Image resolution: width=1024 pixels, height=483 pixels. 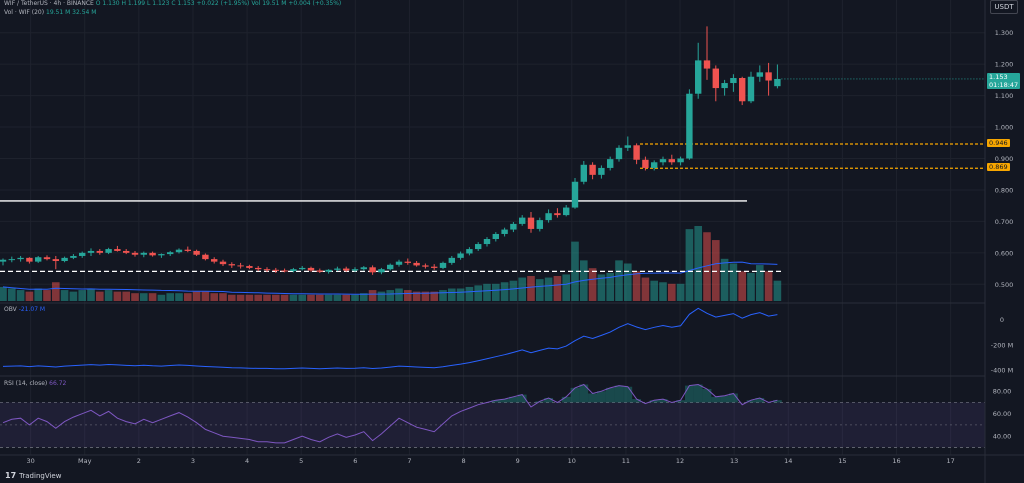 What do you see at coordinates (572, 461) in the screenshot?
I see `time-tick-label: 10` at bounding box center [572, 461].